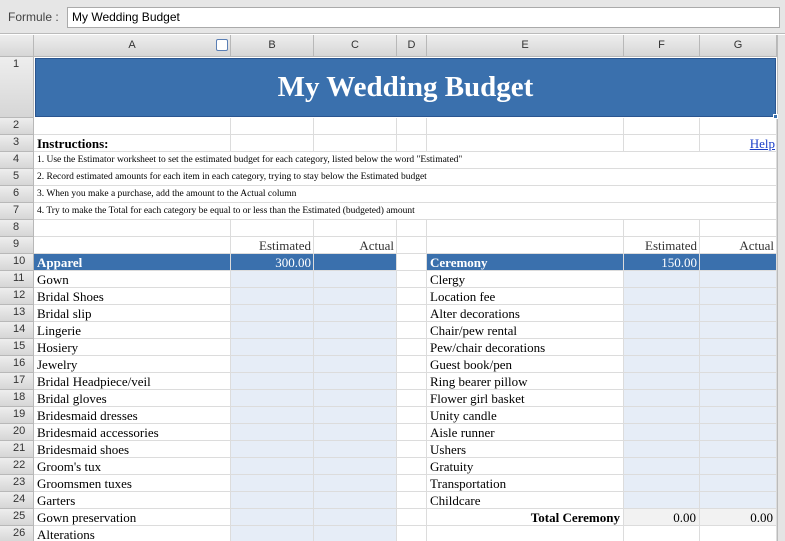 This screenshot has height=541, width=785. Describe the element at coordinates (17, 279) in the screenshot. I see `row-header: 11` at that location.